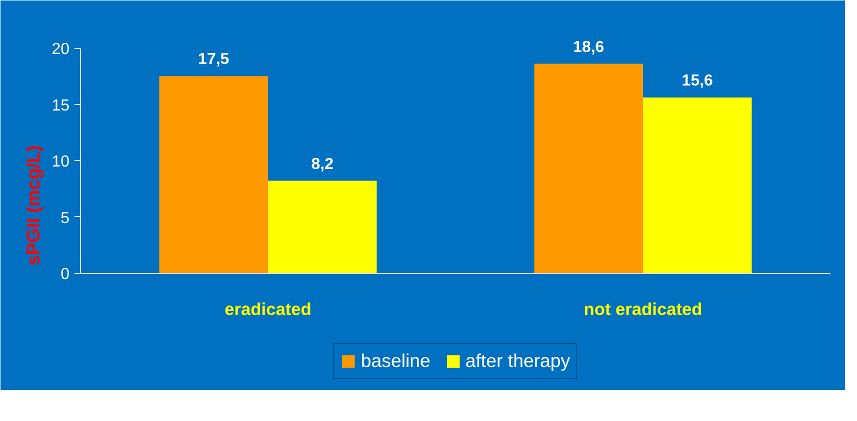 The height and width of the screenshot is (421, 857). Describe the element at coordinates (65, 274) in the screenshot. I see `y-tick-label: 0` at that location.